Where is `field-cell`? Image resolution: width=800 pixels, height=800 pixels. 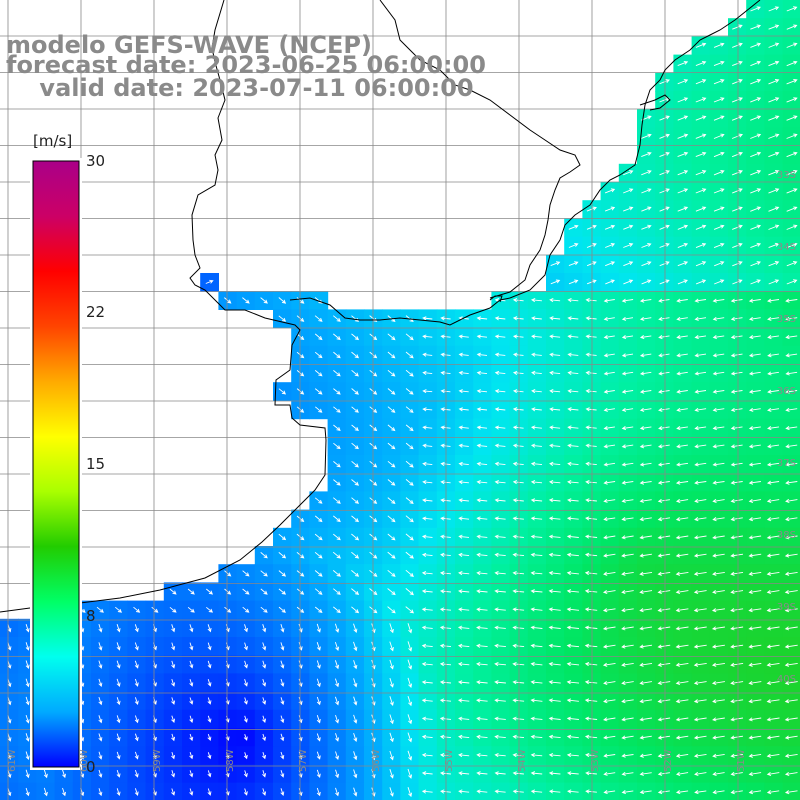
field-cell is located at coordinates (791, 791).